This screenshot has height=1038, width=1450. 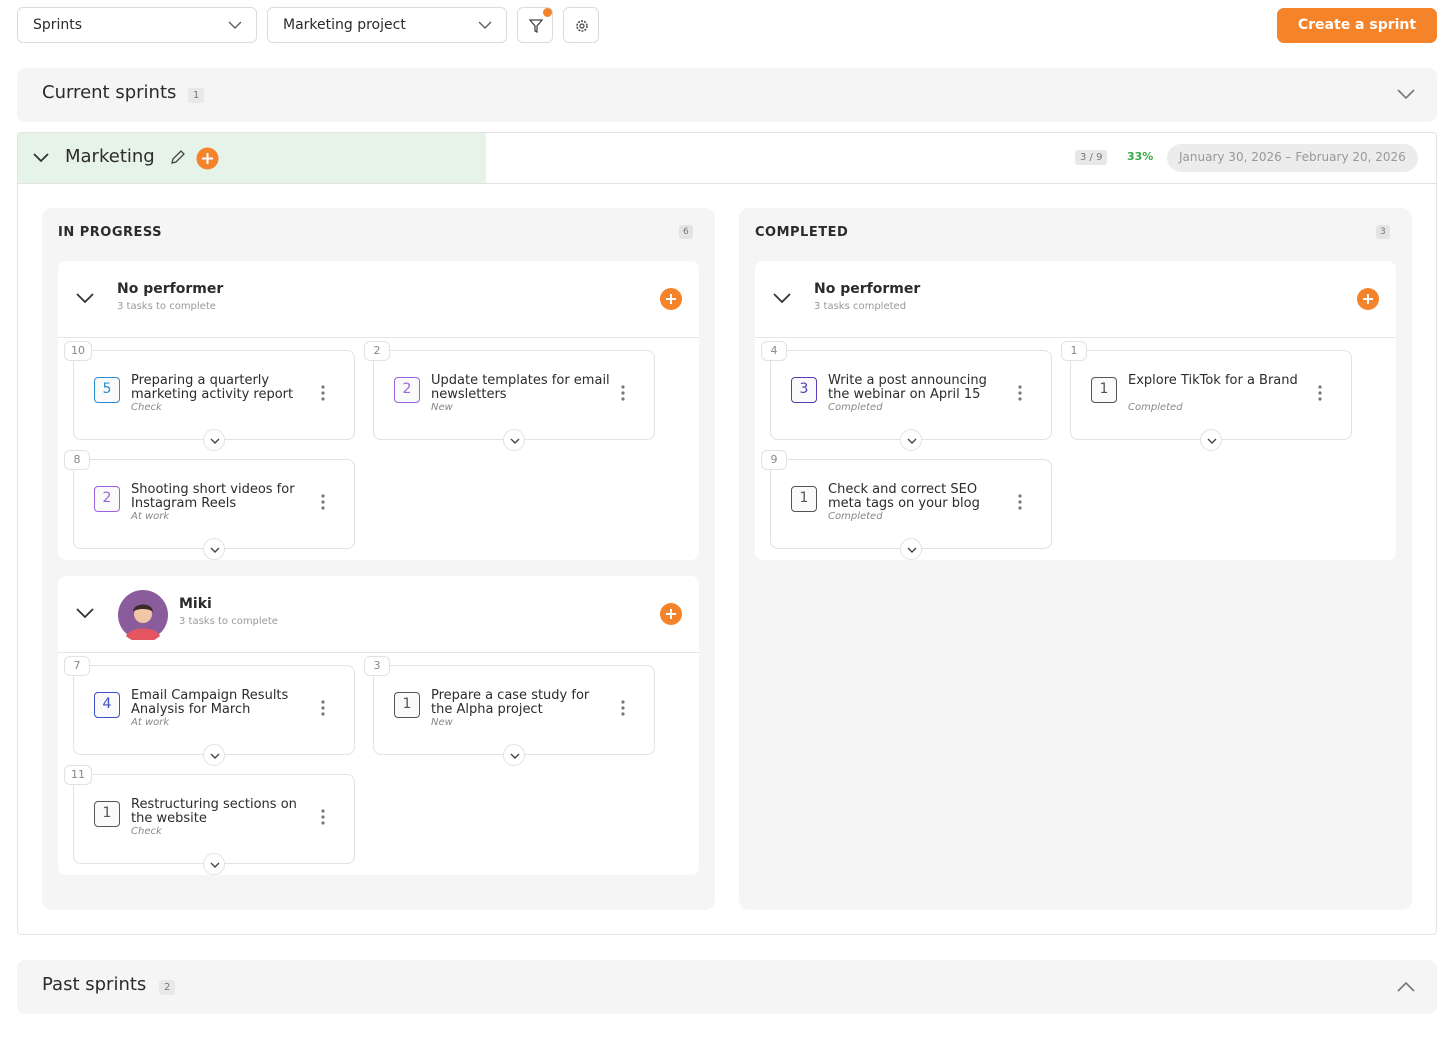 I want to click on section-title: Past sprints, so click(x=94, y=984).